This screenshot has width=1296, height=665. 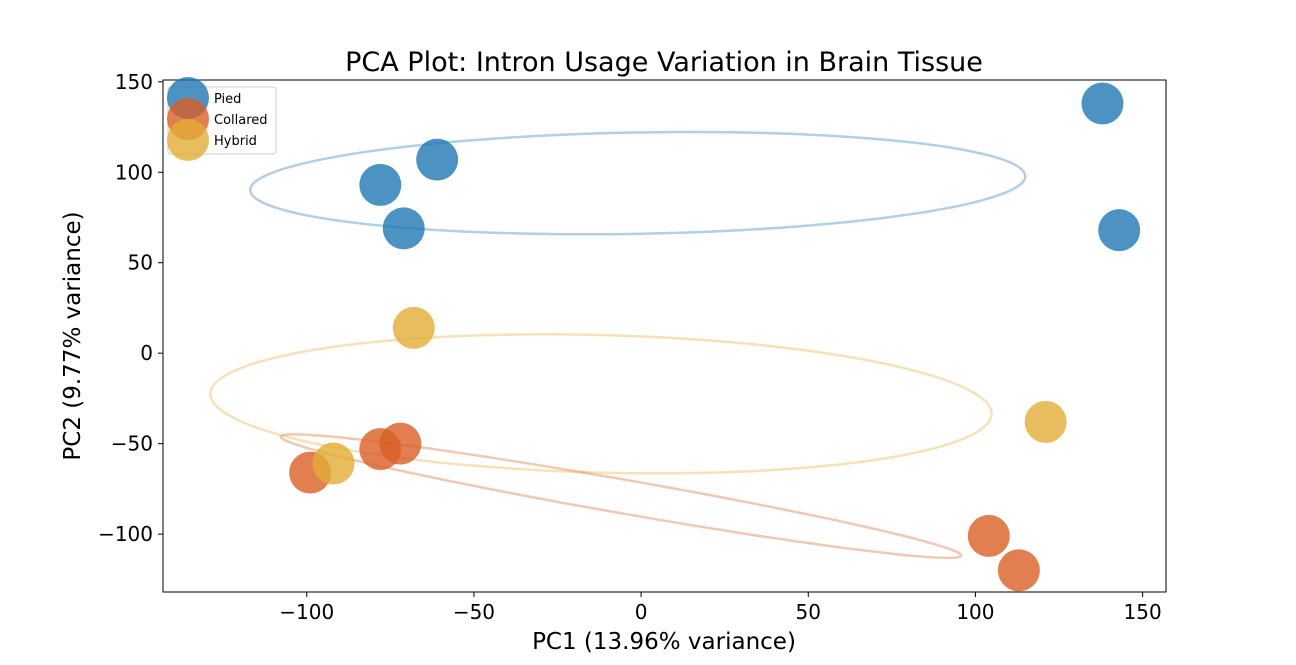 What do you see at coordinates (134, 82) in the screenshot?
I see `y-tick-label: 150` at bounding box center [134, 82].